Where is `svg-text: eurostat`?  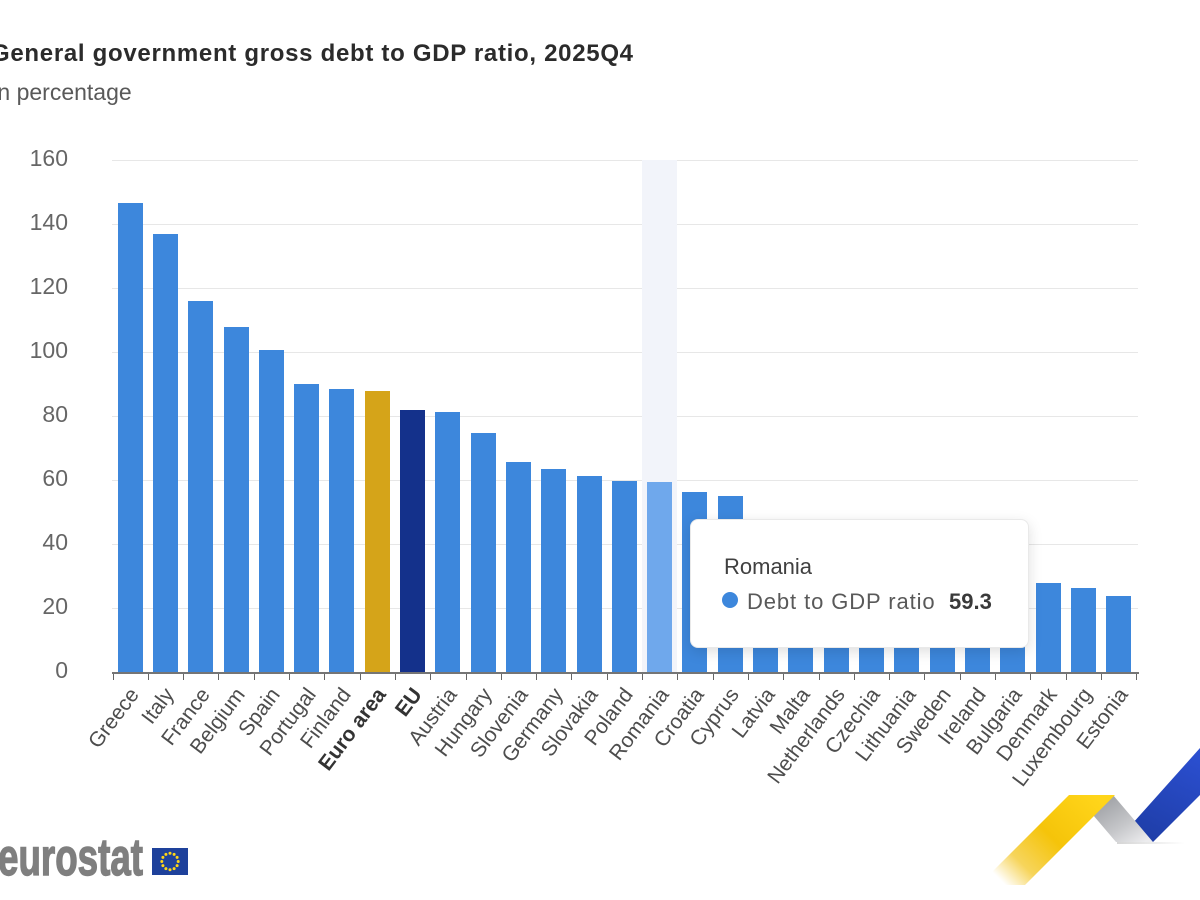 svg-text: eurostat is located at coordinates (71, 862).